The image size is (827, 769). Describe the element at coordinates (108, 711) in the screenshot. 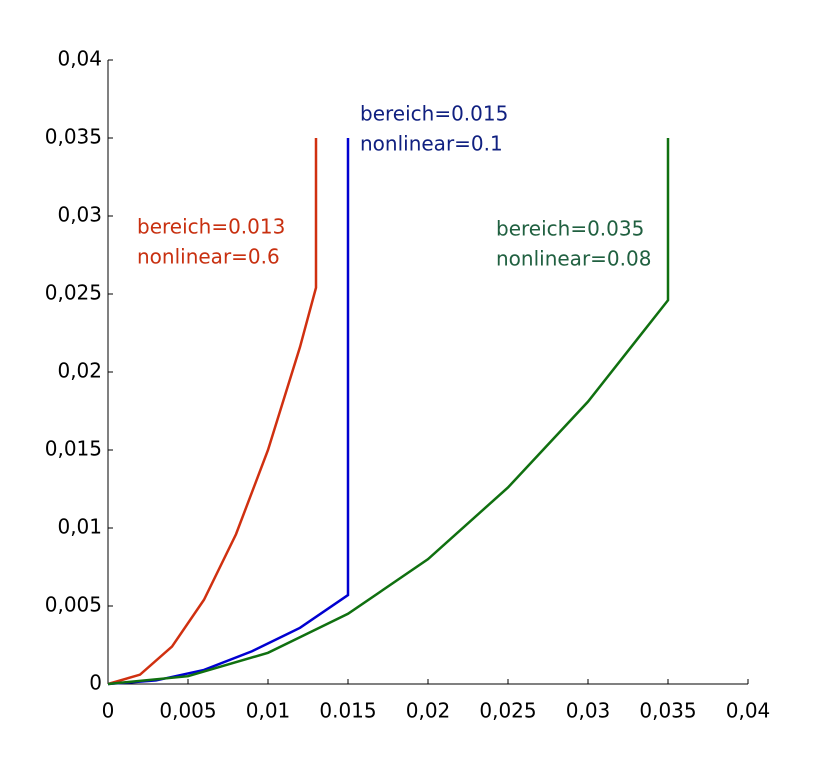

I see `x-tick-label: 0` at that location.